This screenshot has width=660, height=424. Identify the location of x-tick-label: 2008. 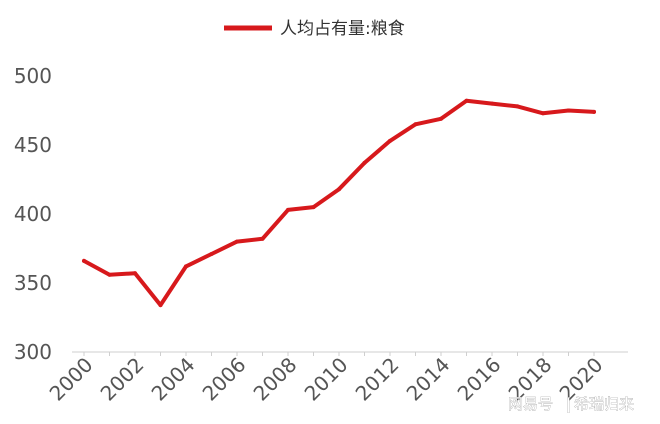
(275, 379).